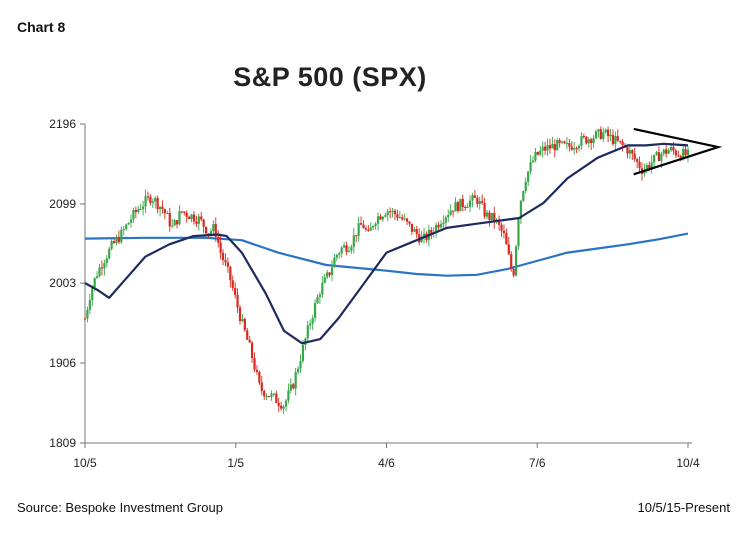  I want to click on triangle-annotation, so click(678, 151).